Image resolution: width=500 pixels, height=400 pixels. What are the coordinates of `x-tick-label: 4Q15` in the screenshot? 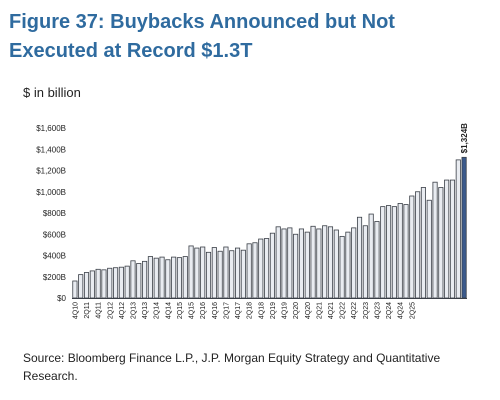 It's located at (192, 310).